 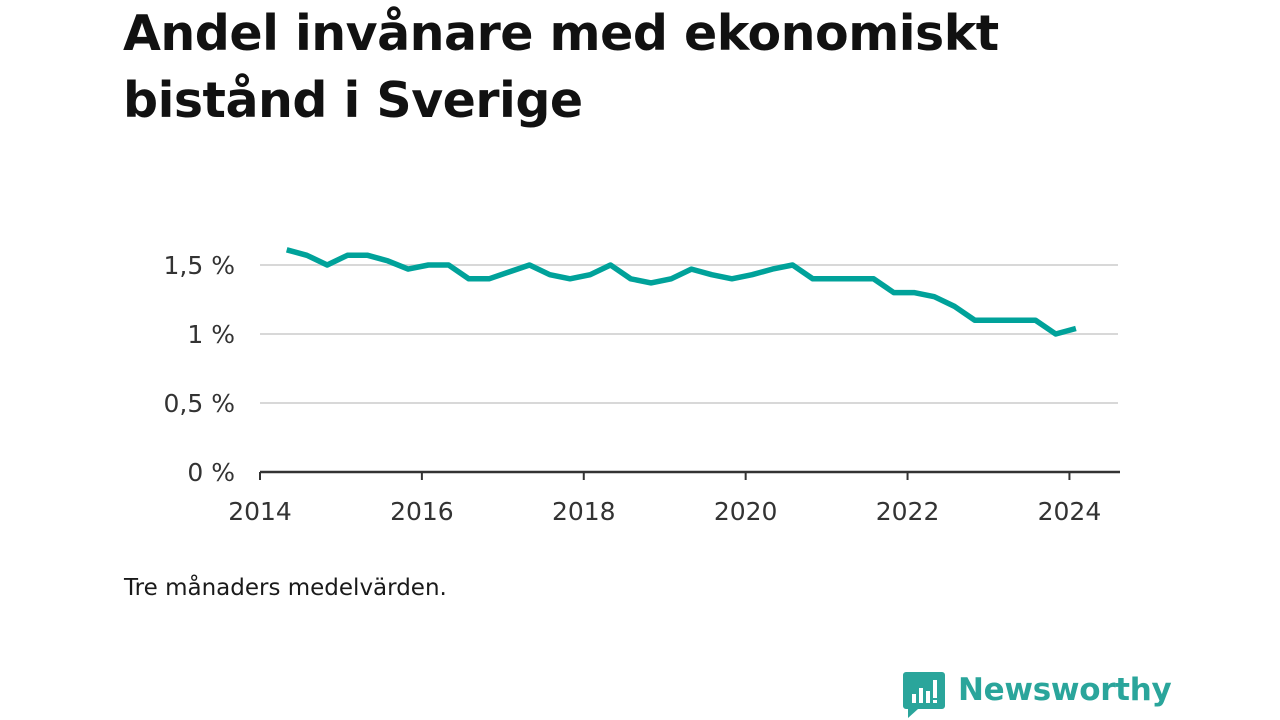 What do you see at coordinates (199, 265) in the screenshot?
I see `y-tick-label: 1,5 %` at bounding box center [199, 265].